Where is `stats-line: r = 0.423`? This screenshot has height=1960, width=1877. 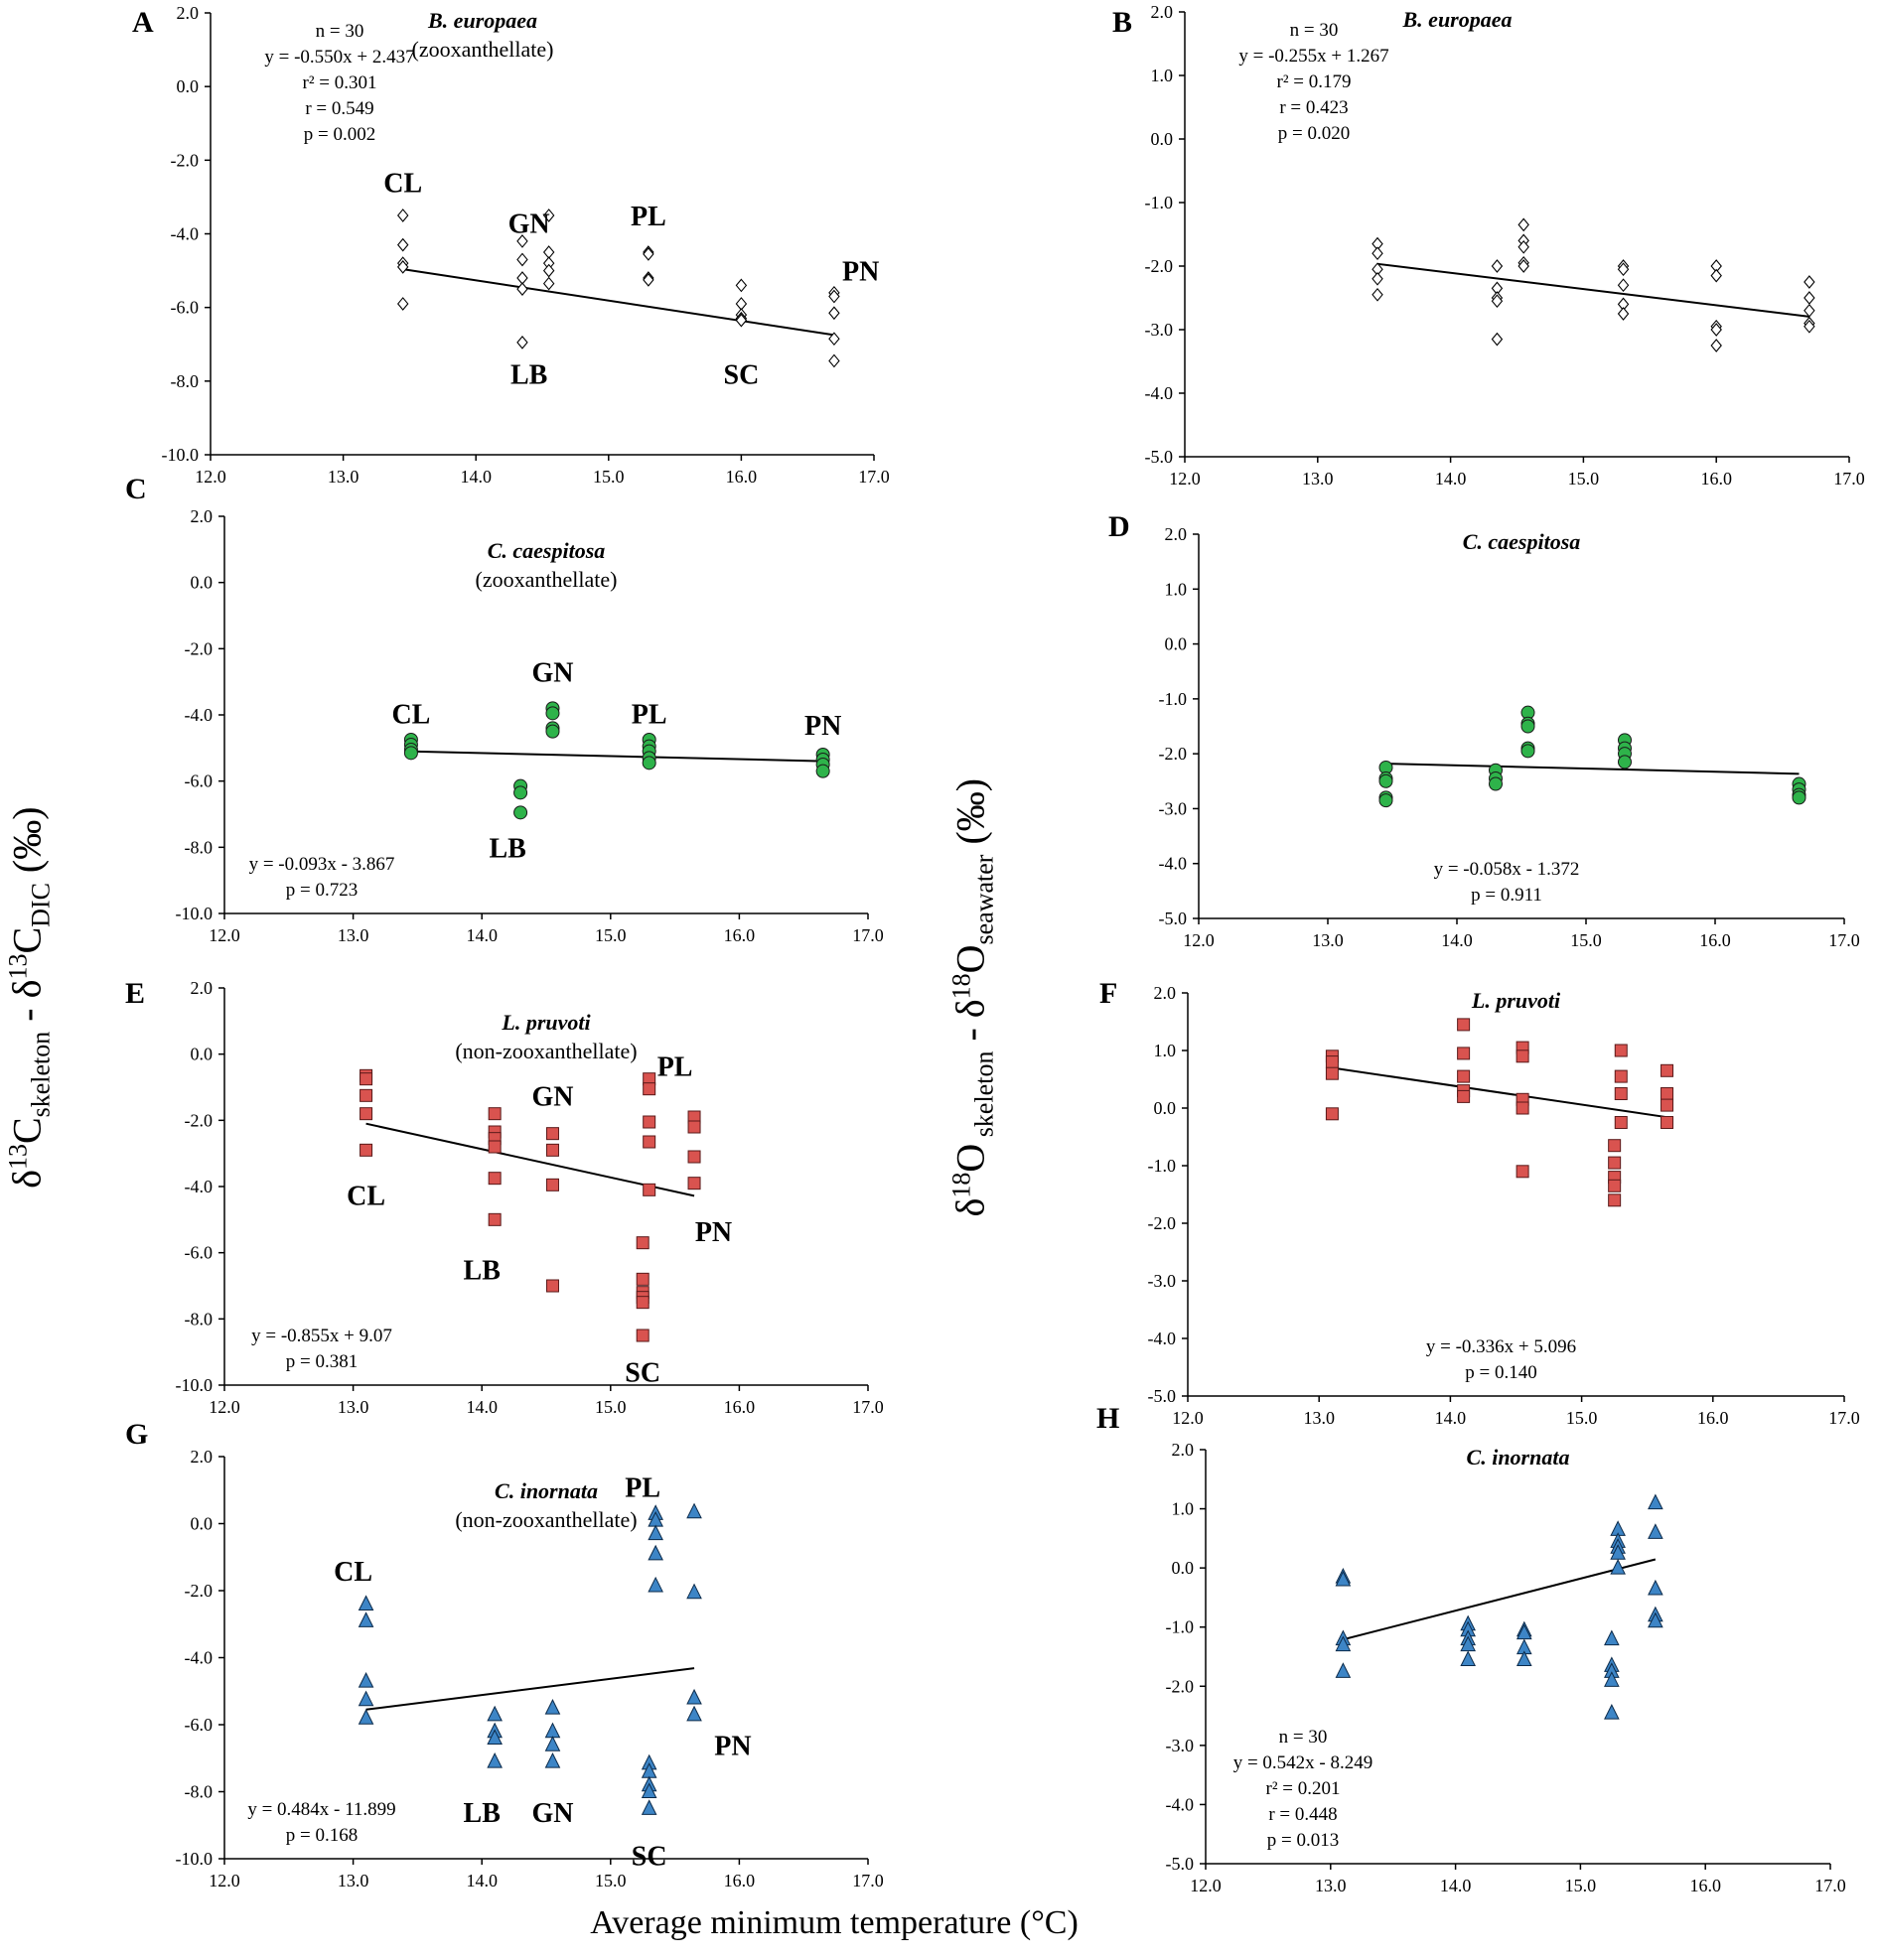 stats-line: r = 0.423 is located at coordinates (1313, 107).